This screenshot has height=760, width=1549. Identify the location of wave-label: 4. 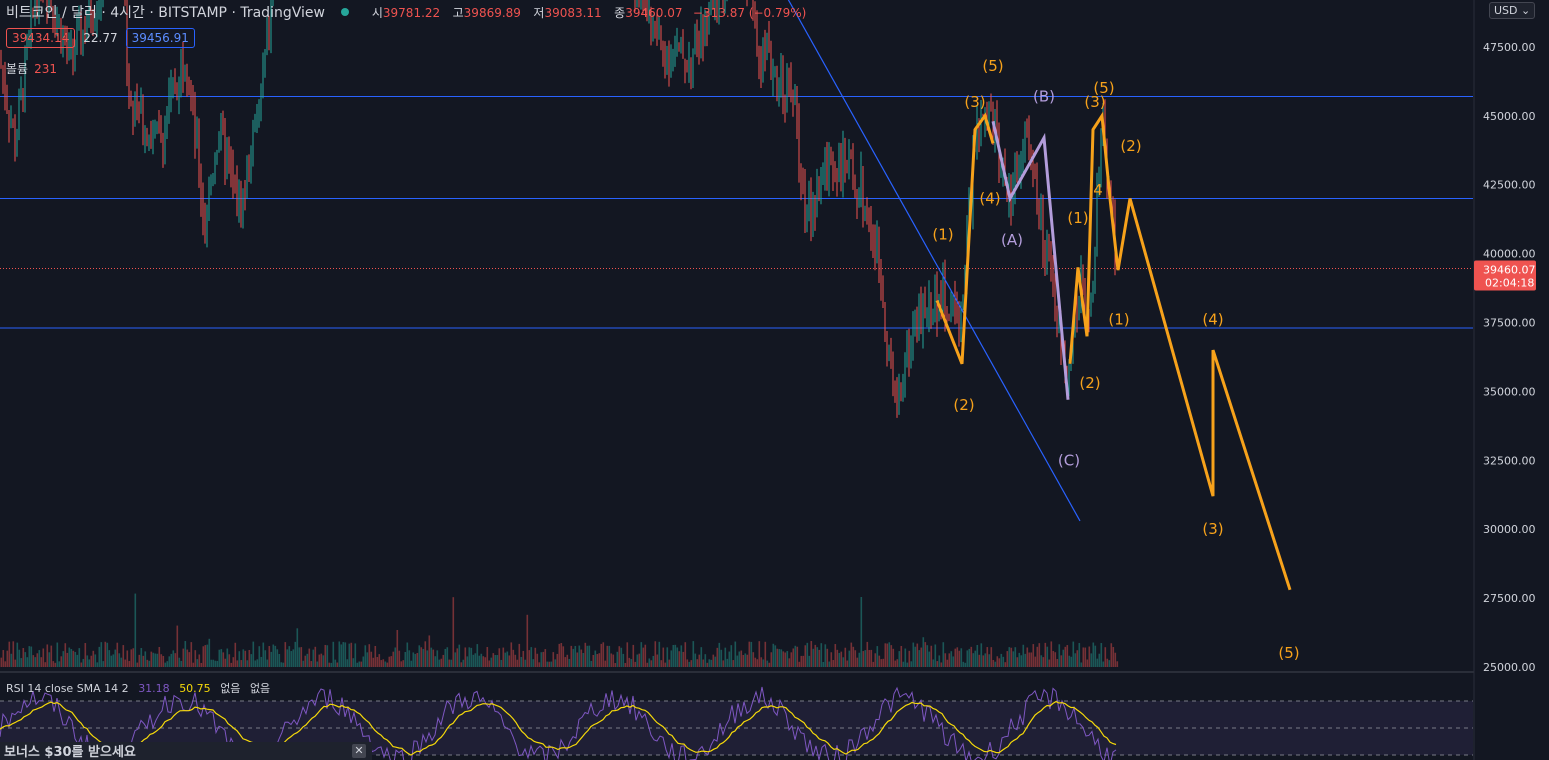
(1098, 190).